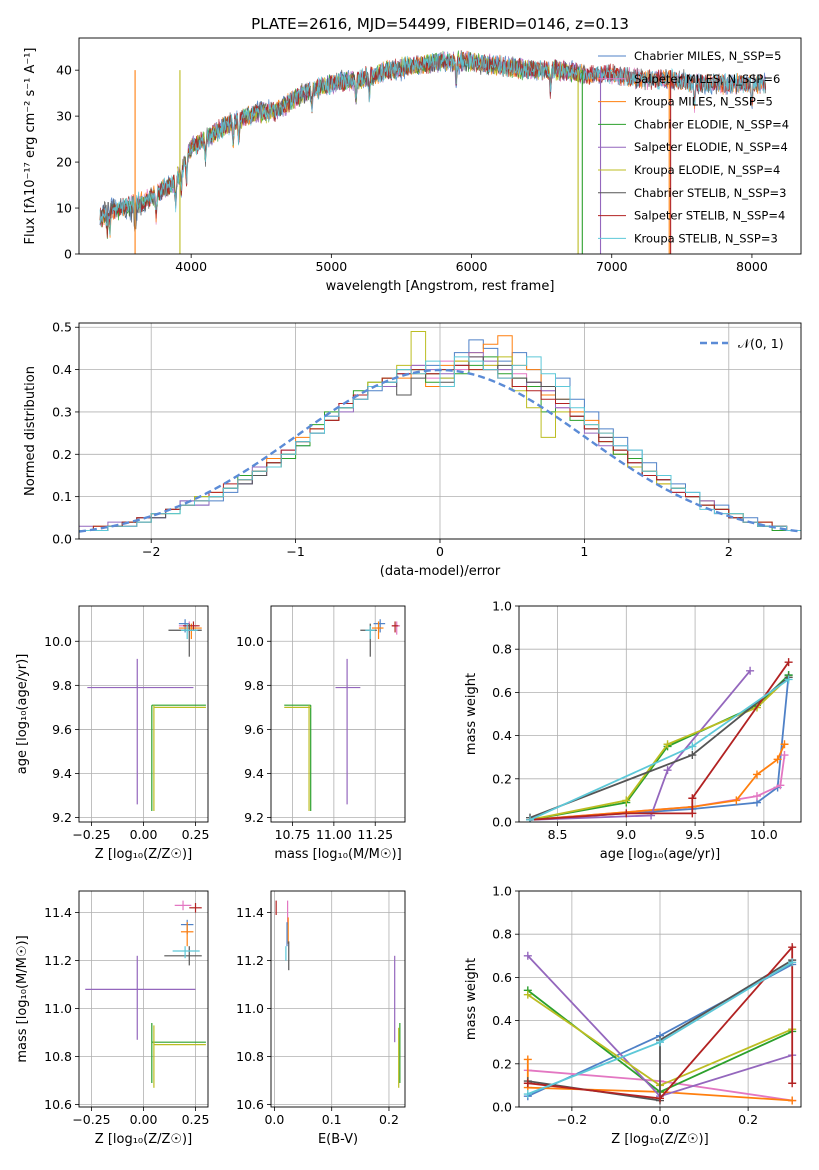 The height and width of the screenshot is (1170, 819). What do you see at coordinates (709, 216) in the screenshot?
I see `legend-label: Salpeter STELIB, N_SSP=4` at bounding box center [709, 216].